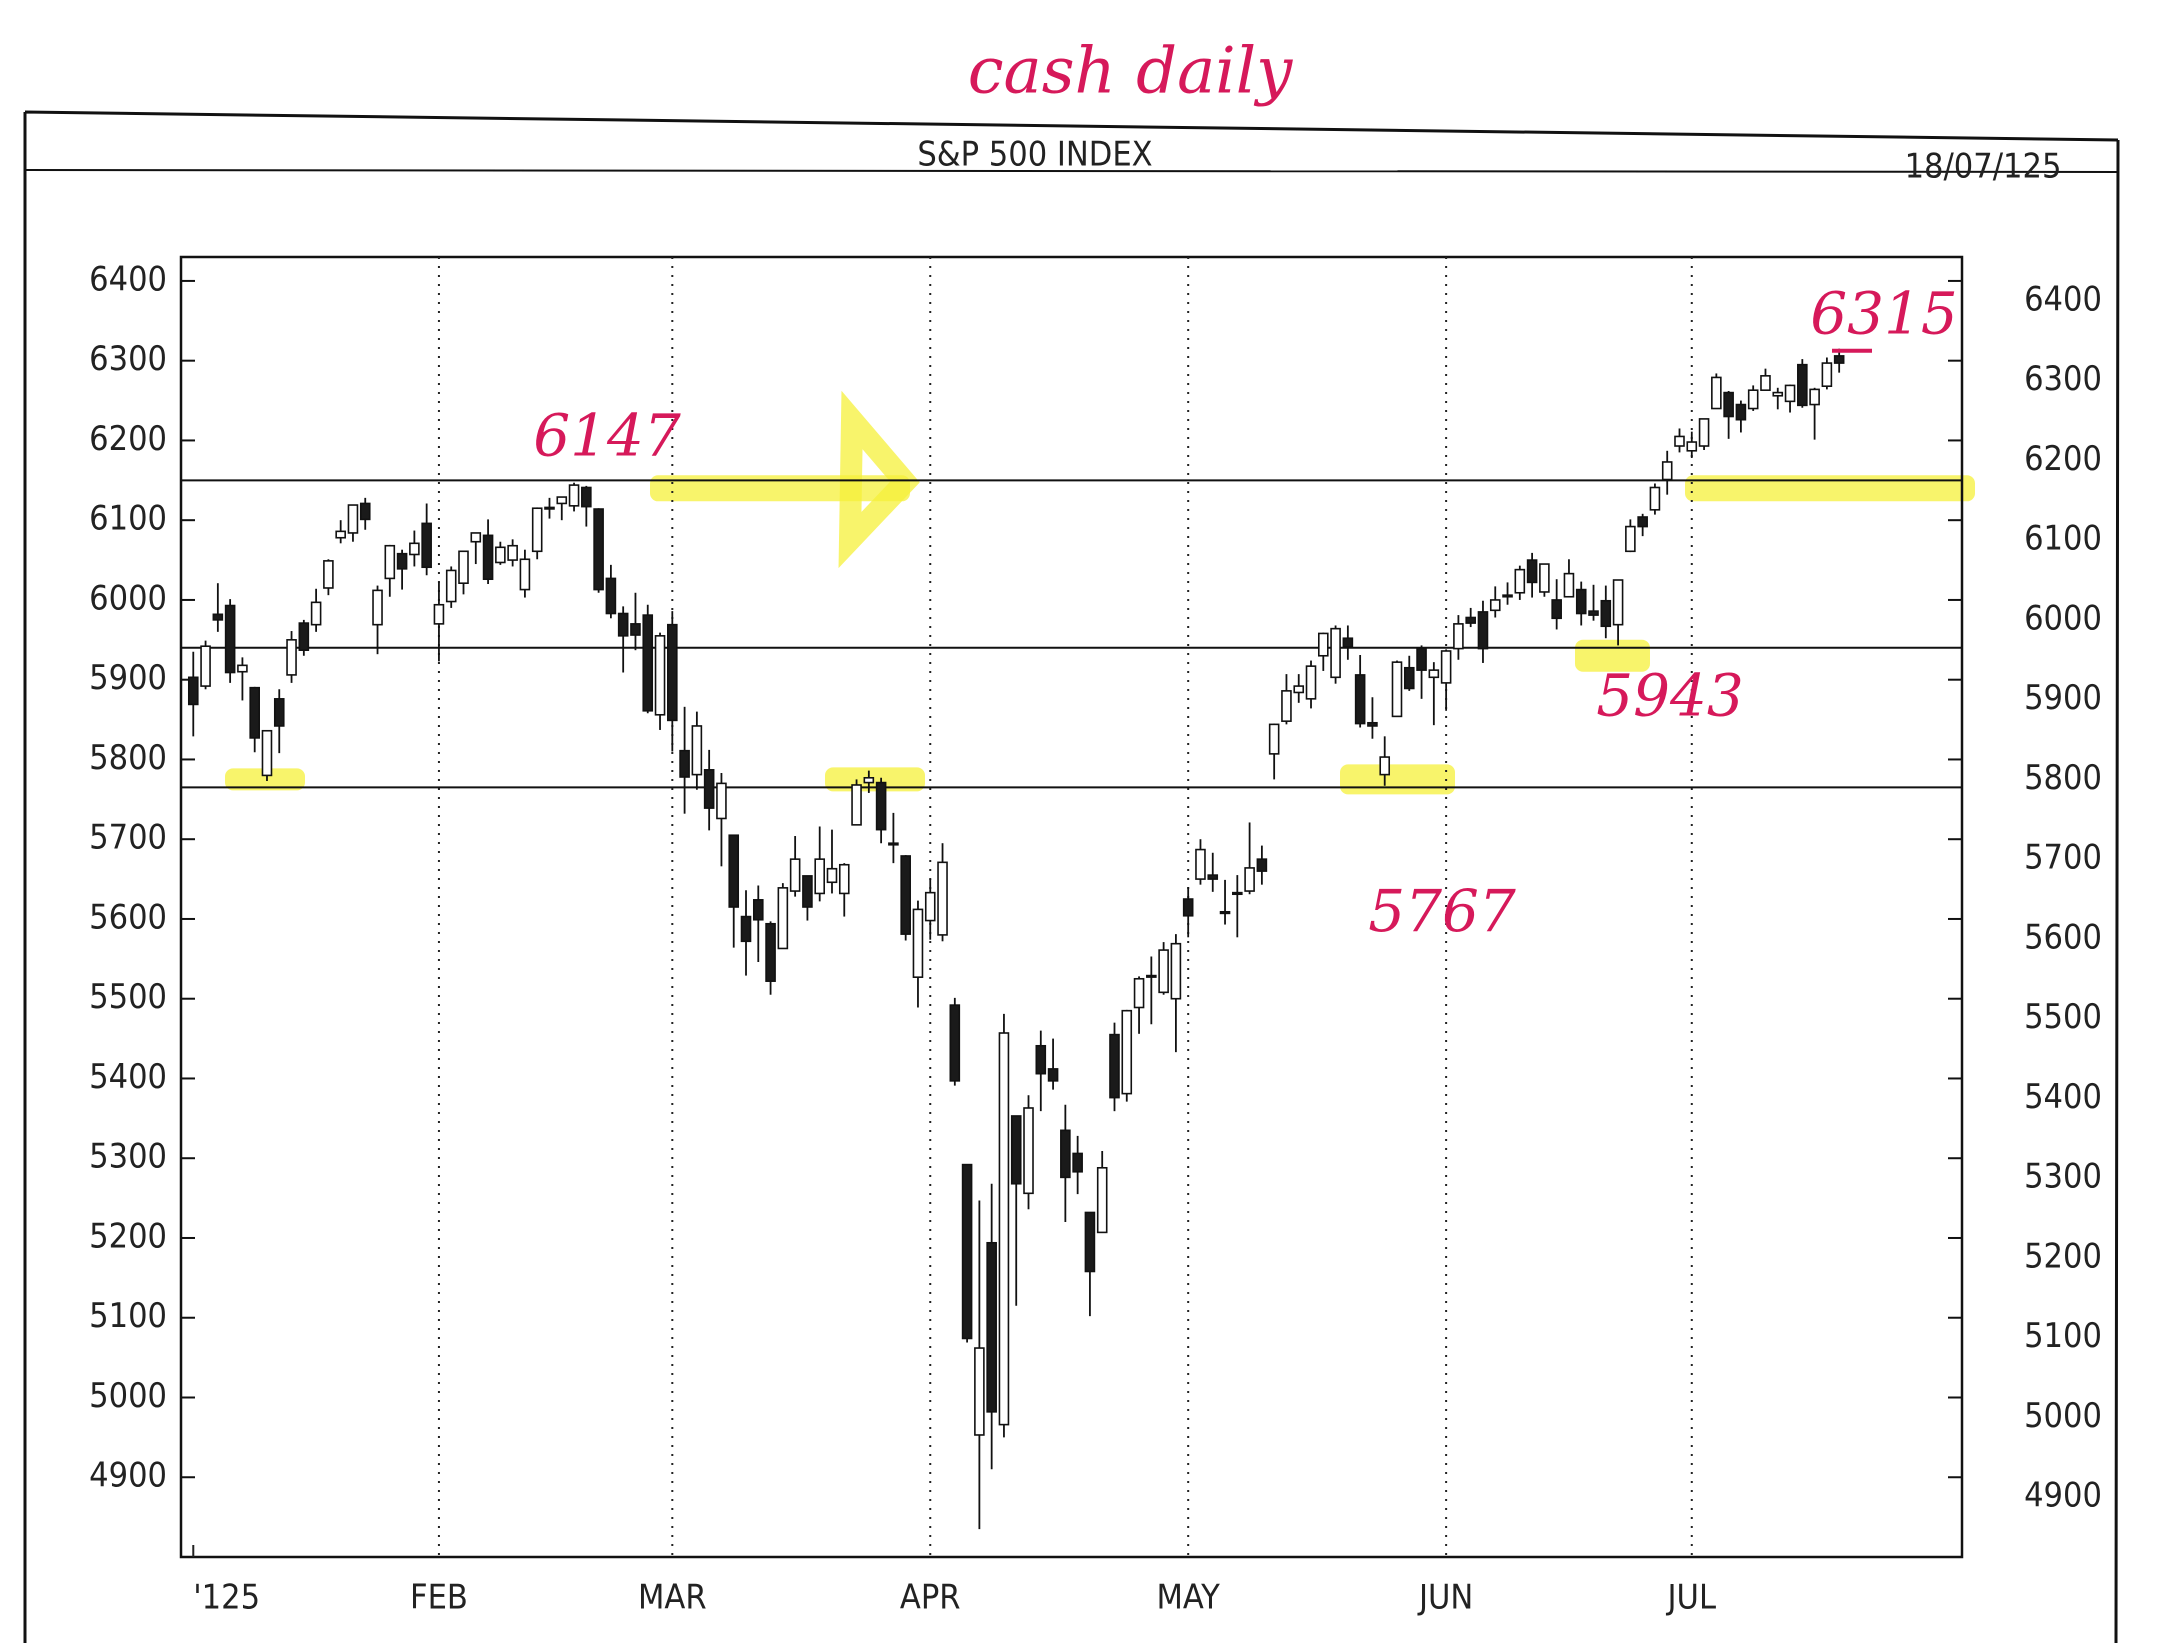 The image size is (2163, 1647). I want to click on y2-tick-label: 6400, so click(2063, 299).